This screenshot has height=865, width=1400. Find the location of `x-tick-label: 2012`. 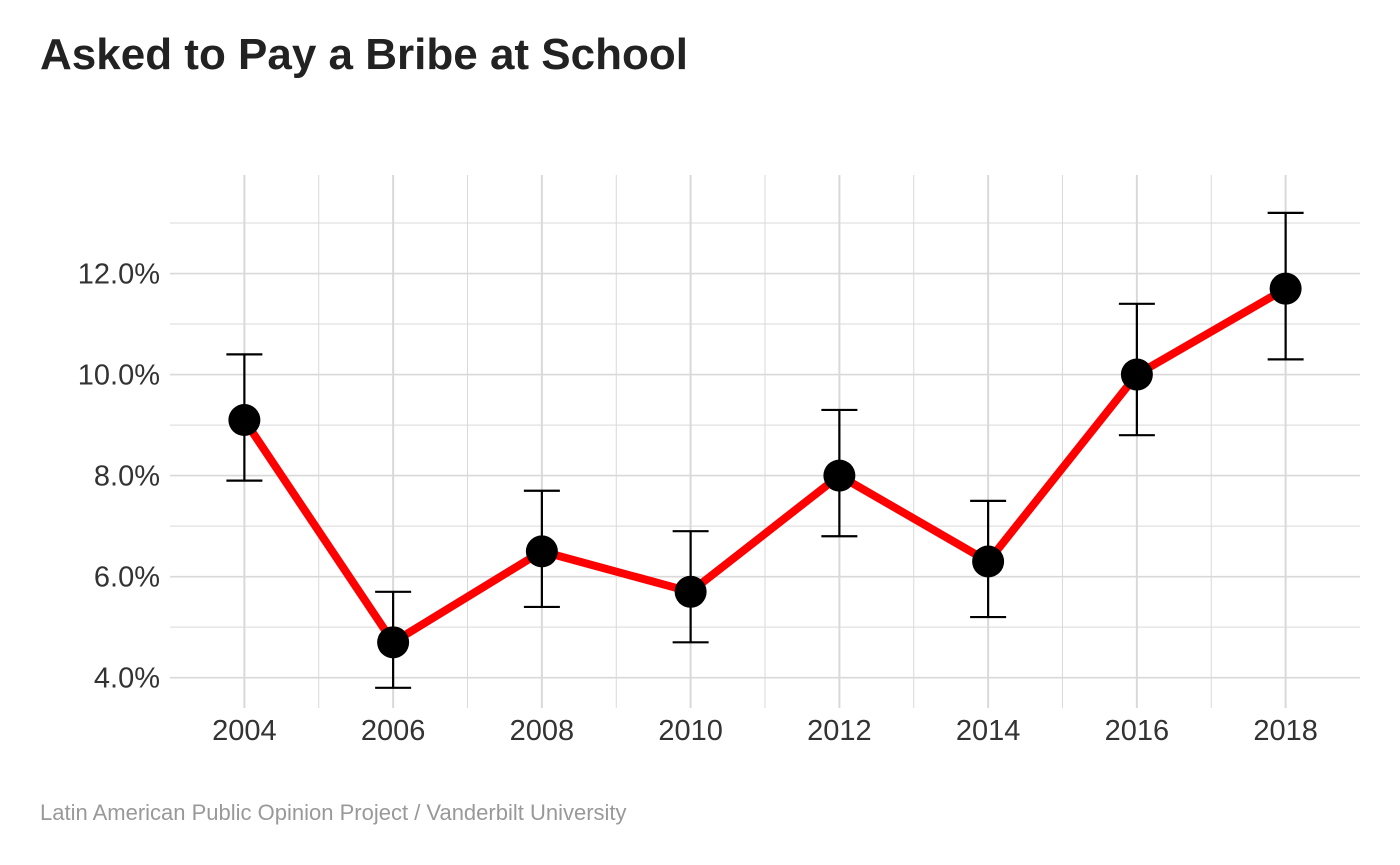

x-tick-label: 2012 is located at coordinates (839, 731).